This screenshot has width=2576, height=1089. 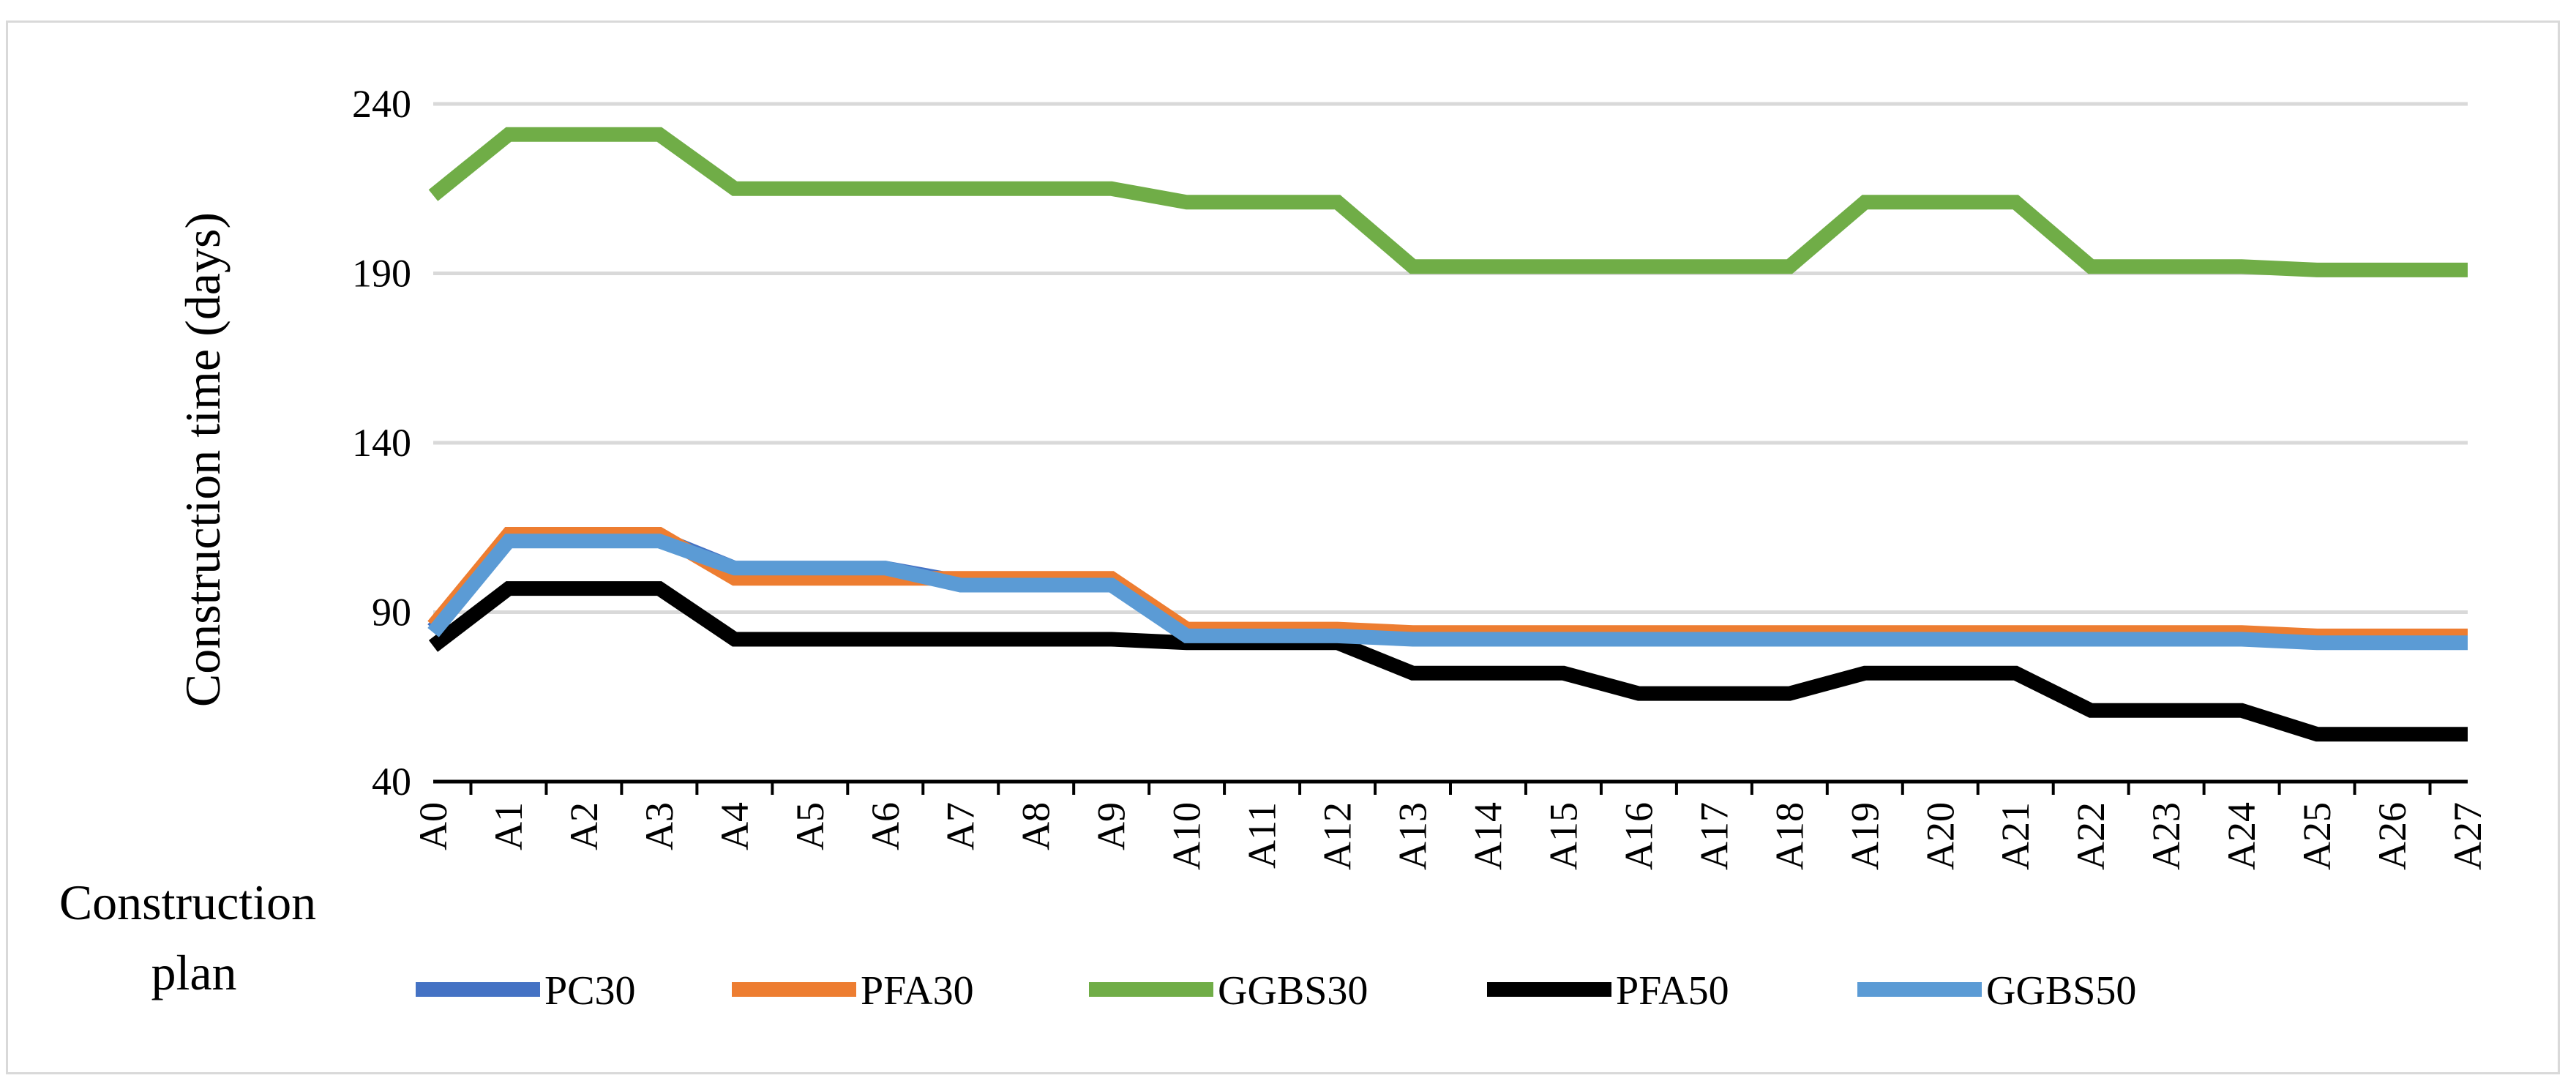 What do you see at coordinates (193, 972) in the screenshot?
I see `x-axis-title-line-2: plan` at bounding box center [193, 972].